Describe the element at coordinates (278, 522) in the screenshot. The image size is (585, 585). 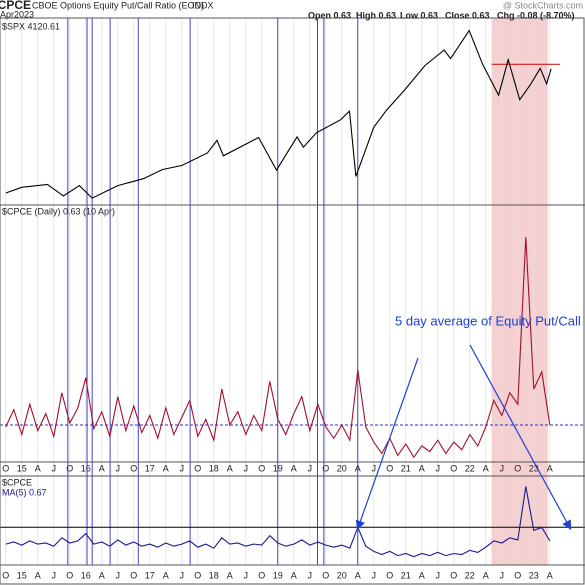
I see `series-line` at that location.